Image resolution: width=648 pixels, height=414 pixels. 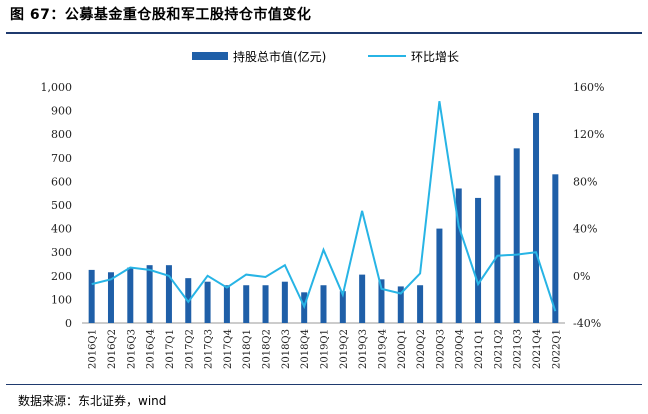 What do you see at coordinates (344, 349) in the screenshot?
I see `x-tick-label: 2019Q2` at bounding box center [344, 349].